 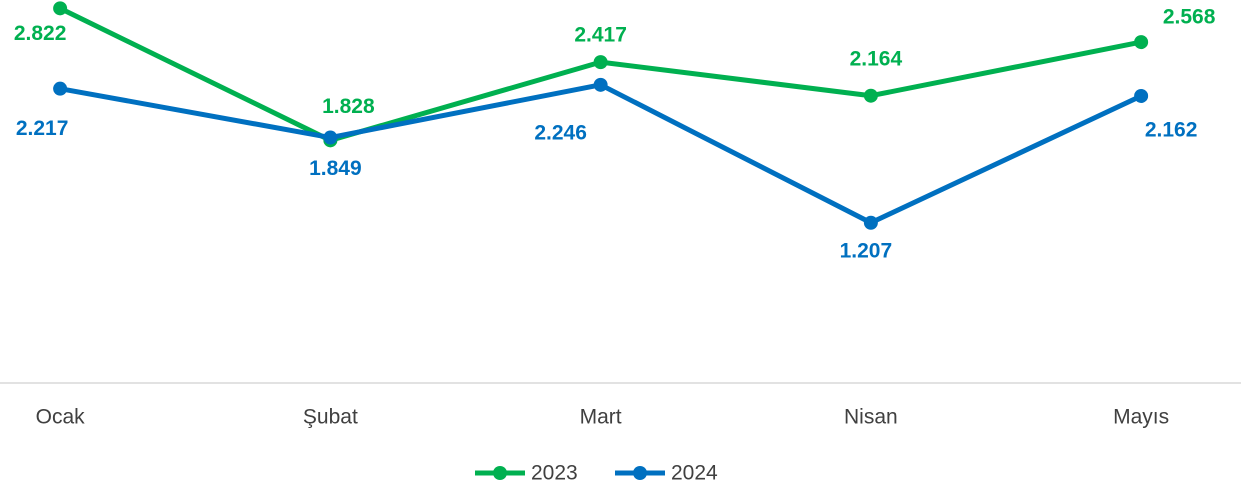 What do you see at coordinates (866, 250) in the screenshot?
I see `data-label: 1.207` at bounding box center [866, 250].